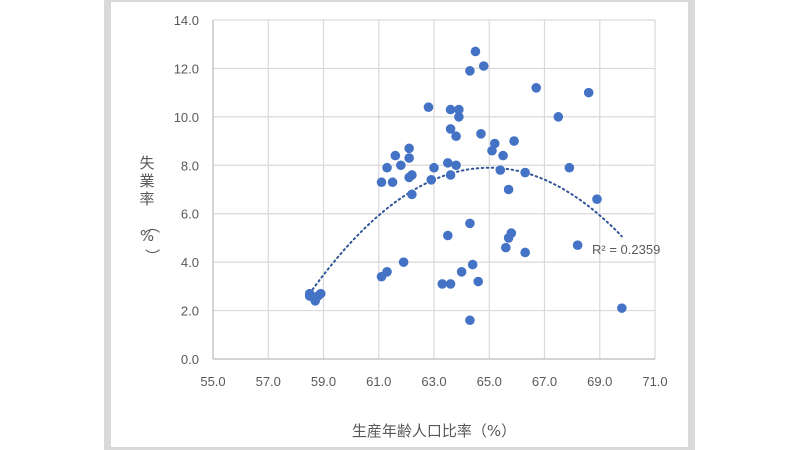 This screenshot has width=800, height=450. I want to click on x-tick-label: 71.0, so click(654, 381).